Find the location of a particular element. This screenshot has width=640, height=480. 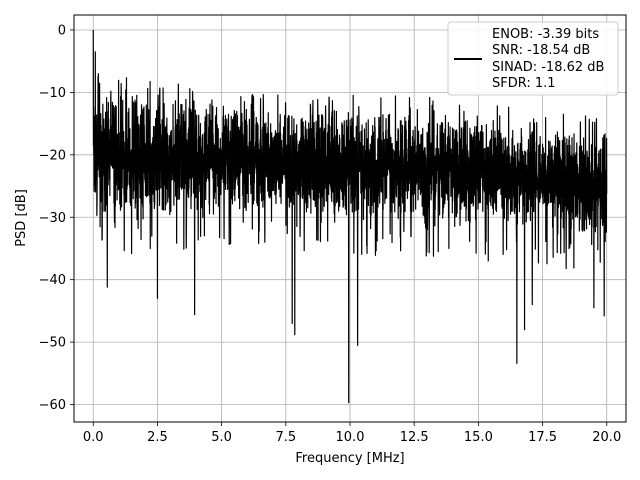

legend-entry-sinad: SINAD: -18.62 dB is located at coordinates (548, 67).